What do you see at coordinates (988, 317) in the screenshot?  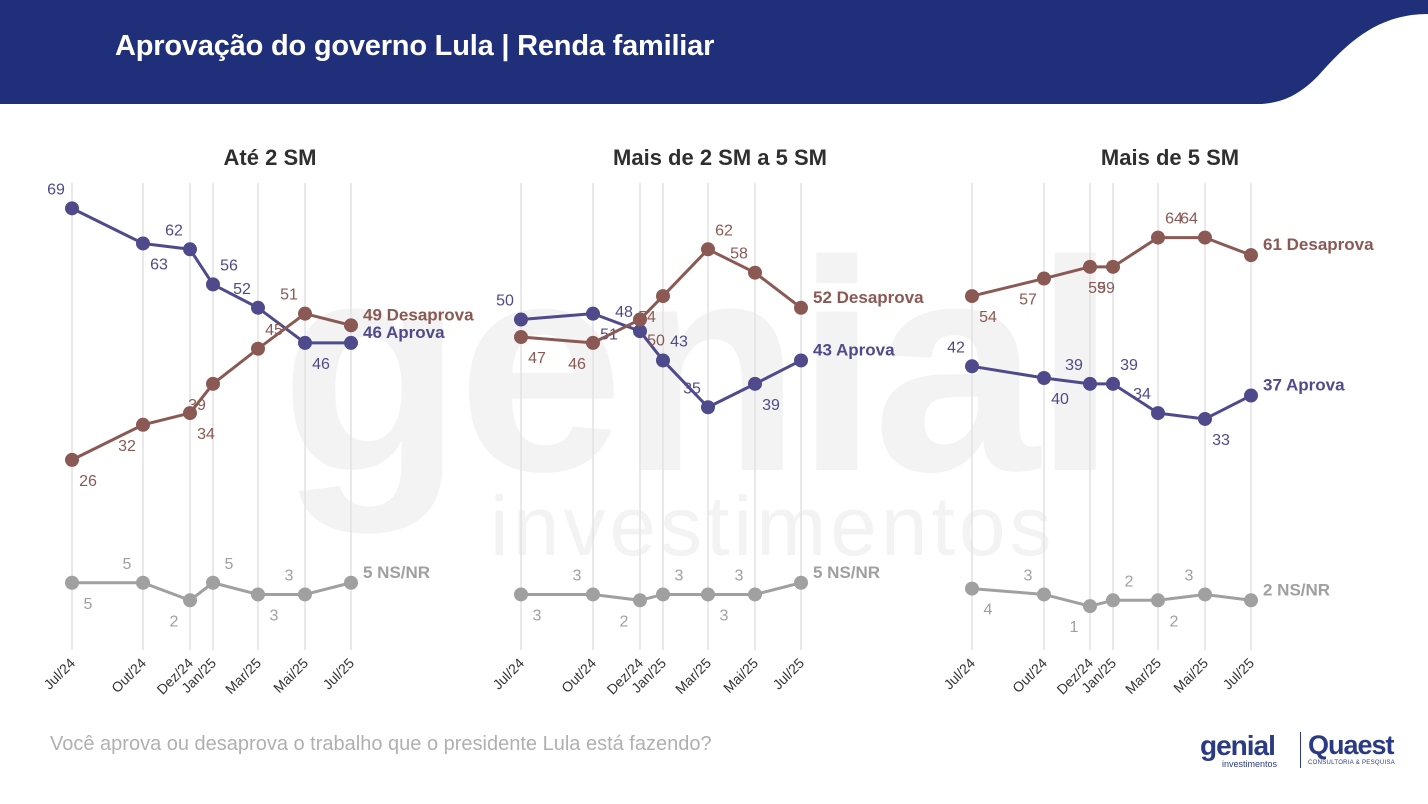 I see `data-label: 54` at bounding box center [988, 317].